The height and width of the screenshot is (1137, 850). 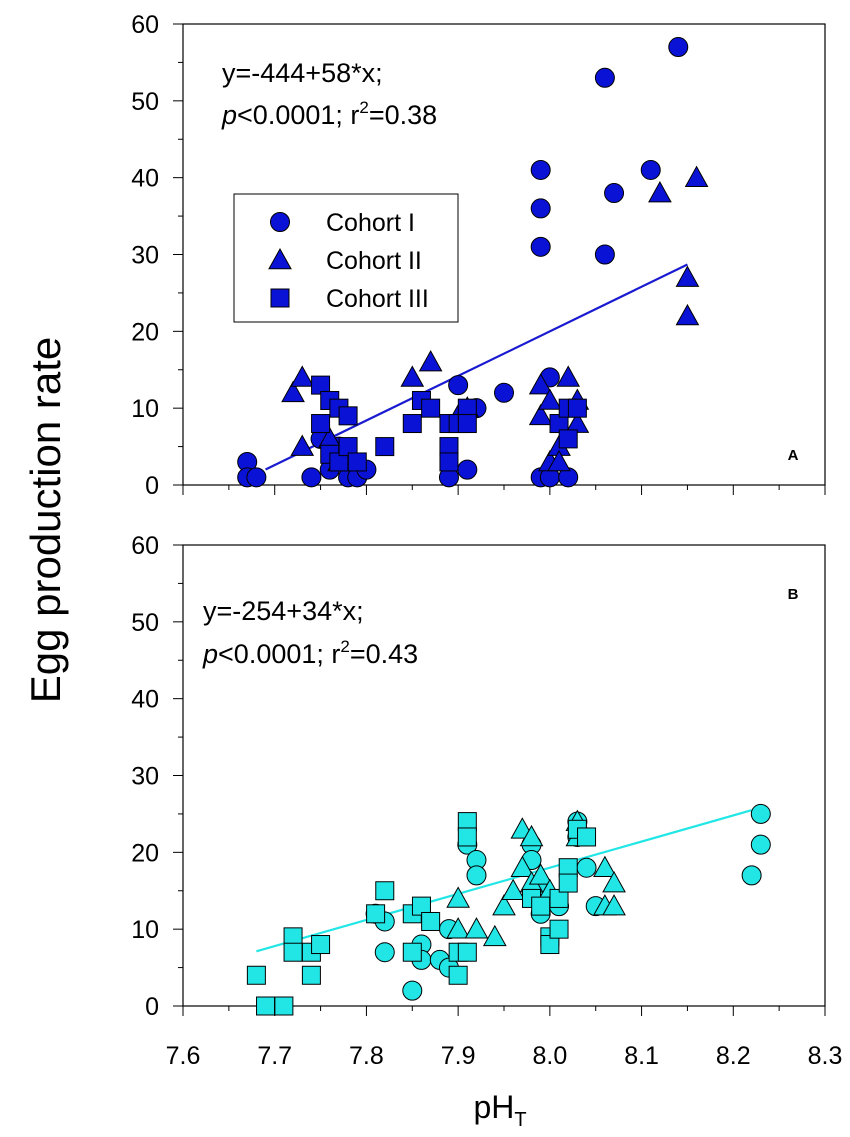 I want to click on panel-letter: B, so click(x=793, y=594).